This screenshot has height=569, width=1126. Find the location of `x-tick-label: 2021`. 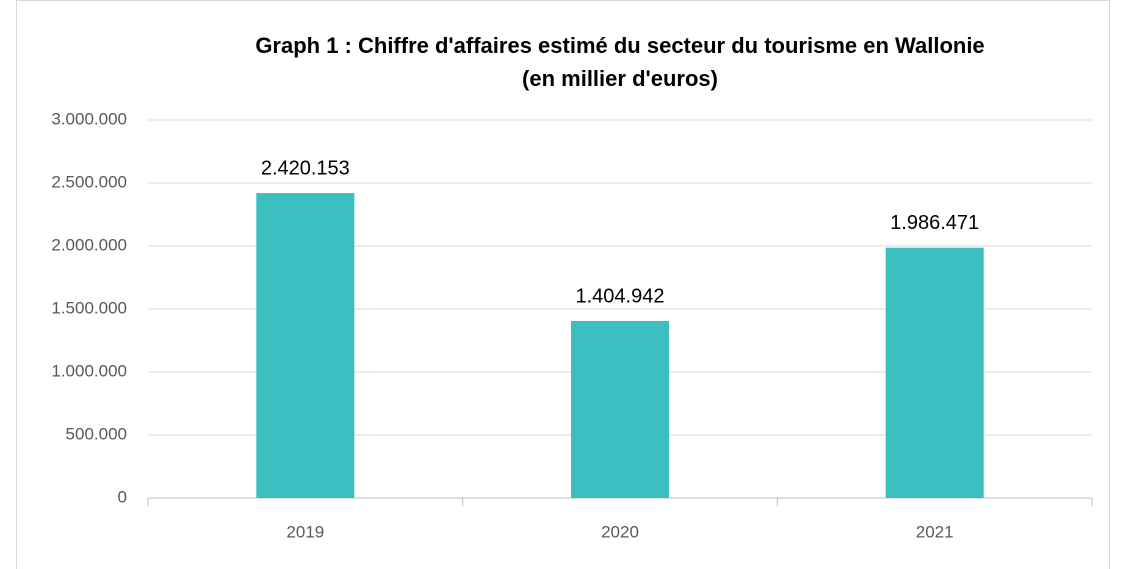

x-tick-label: 2021 is located at coordinates (935, 531).